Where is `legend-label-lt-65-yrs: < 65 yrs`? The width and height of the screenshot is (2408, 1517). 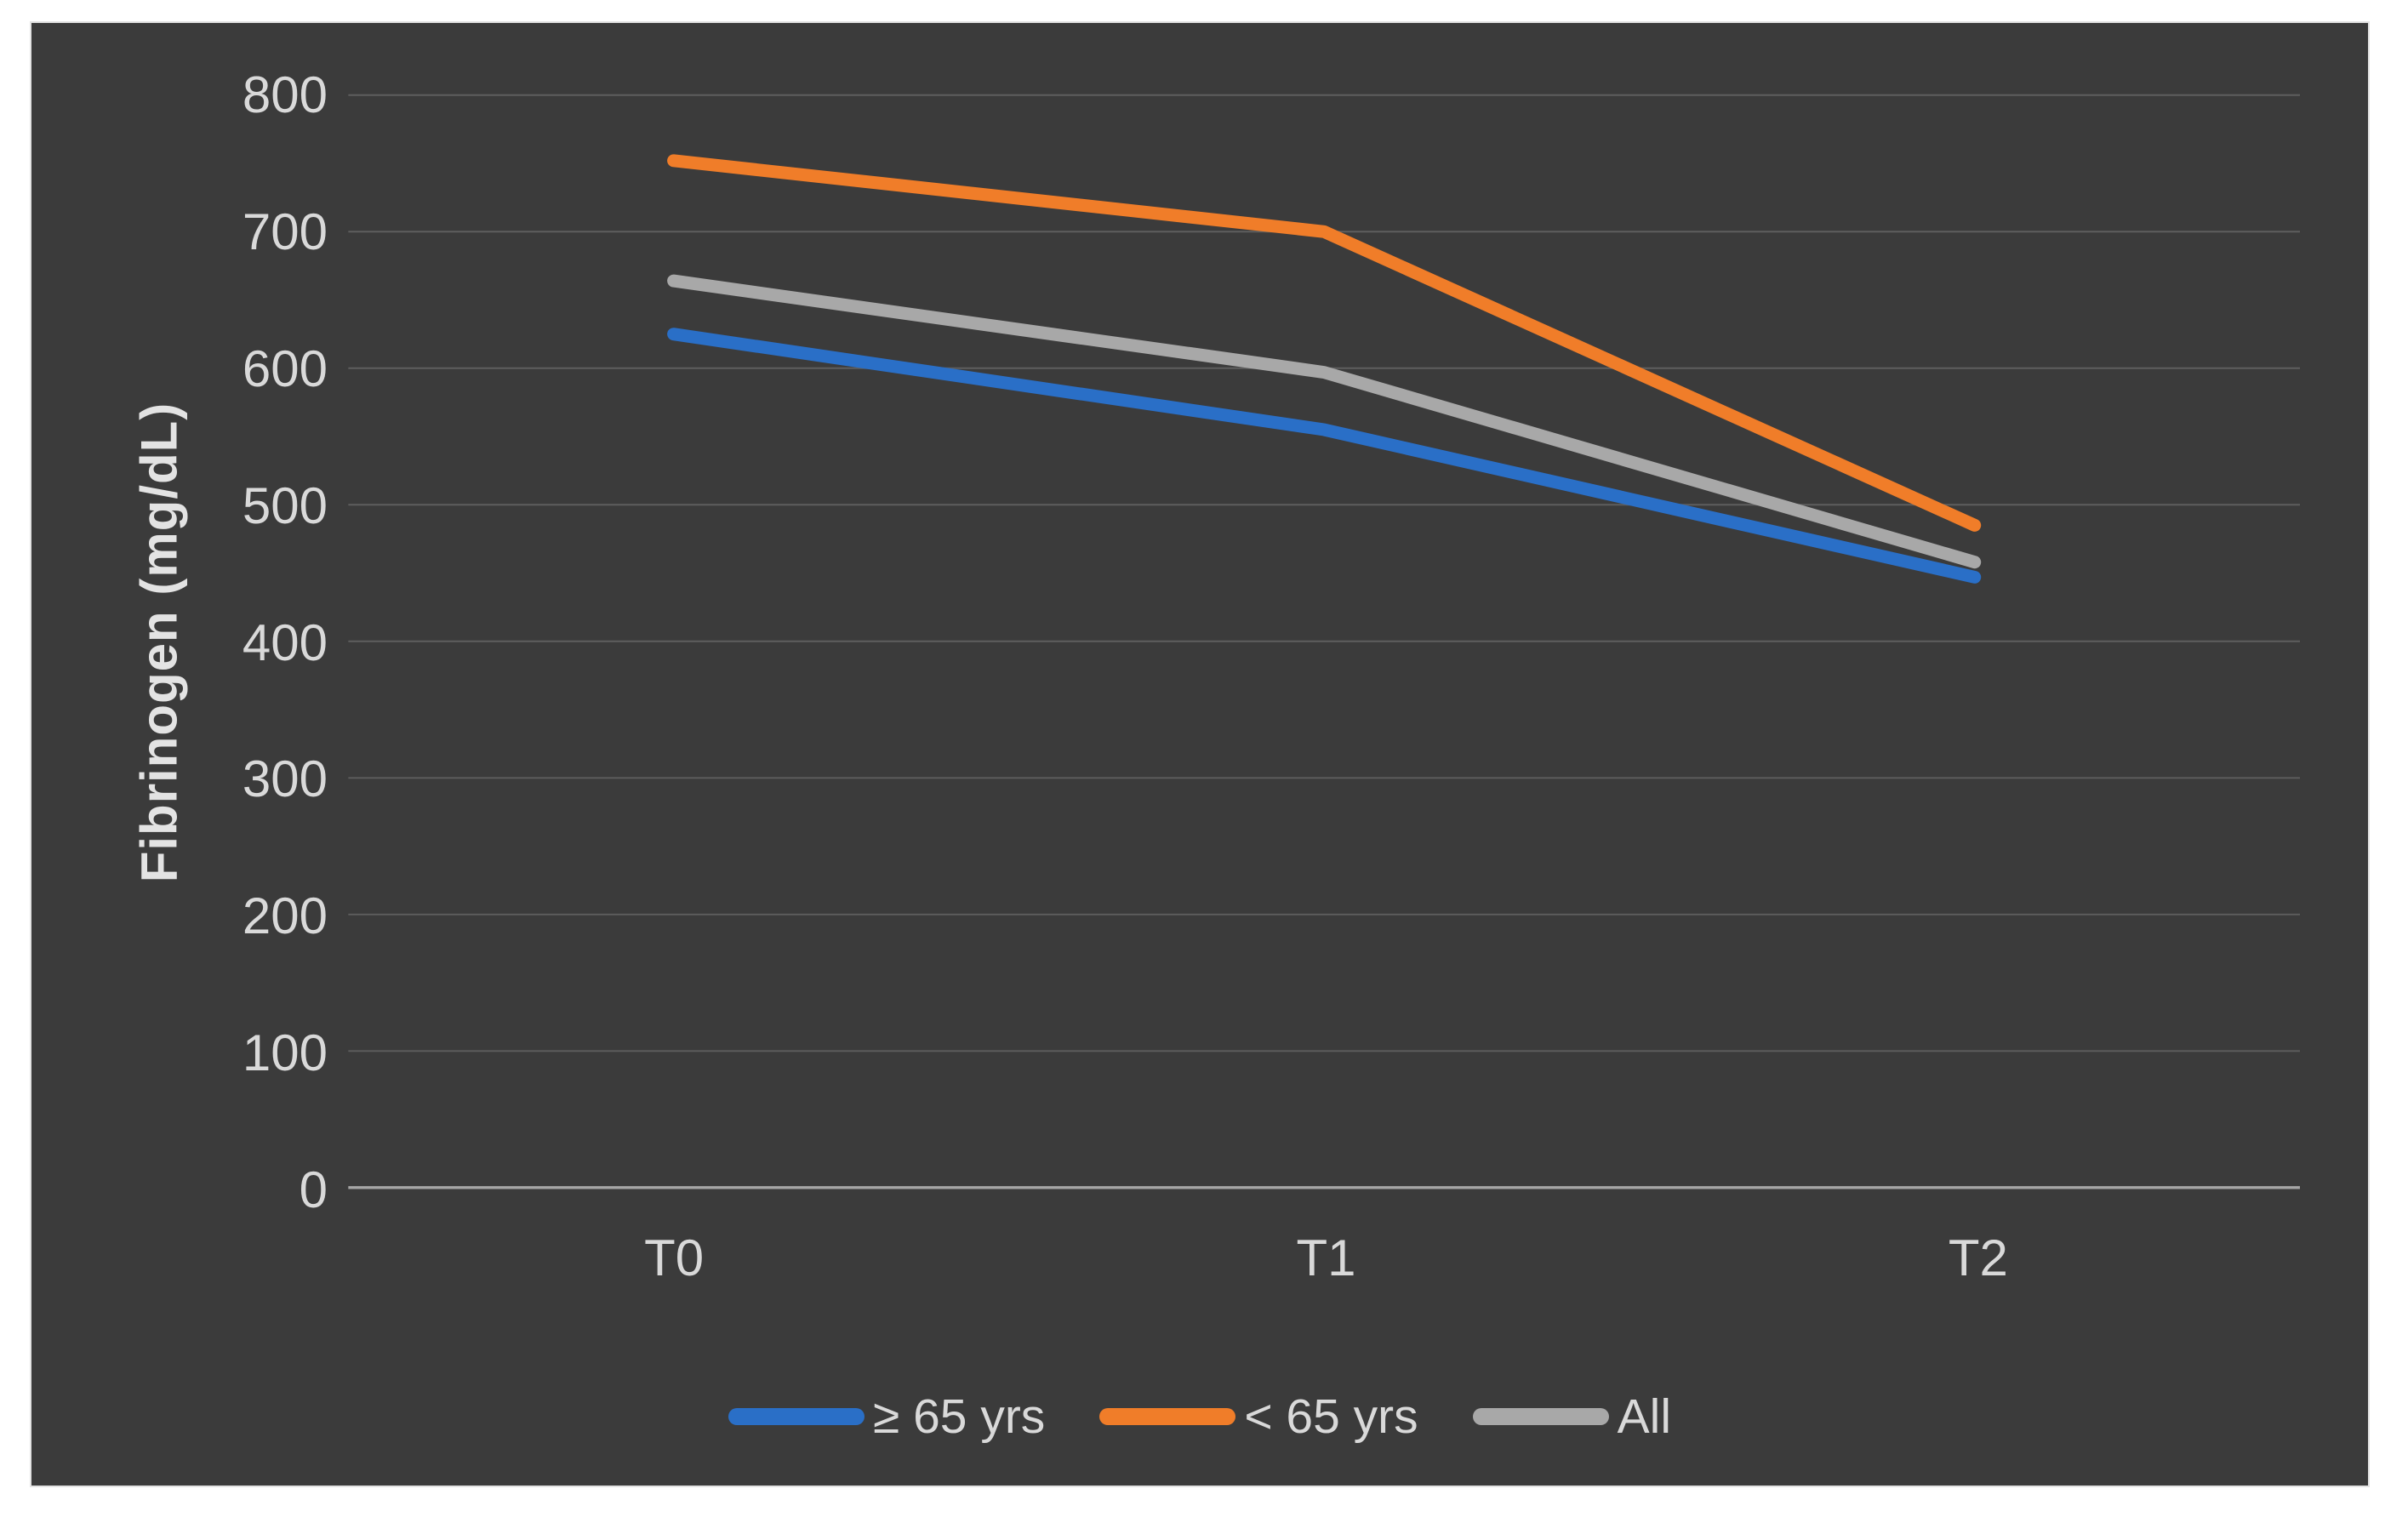 legend-label-lt-65-yrs: < 65 yrs is located at coordinates (1331, 1416).